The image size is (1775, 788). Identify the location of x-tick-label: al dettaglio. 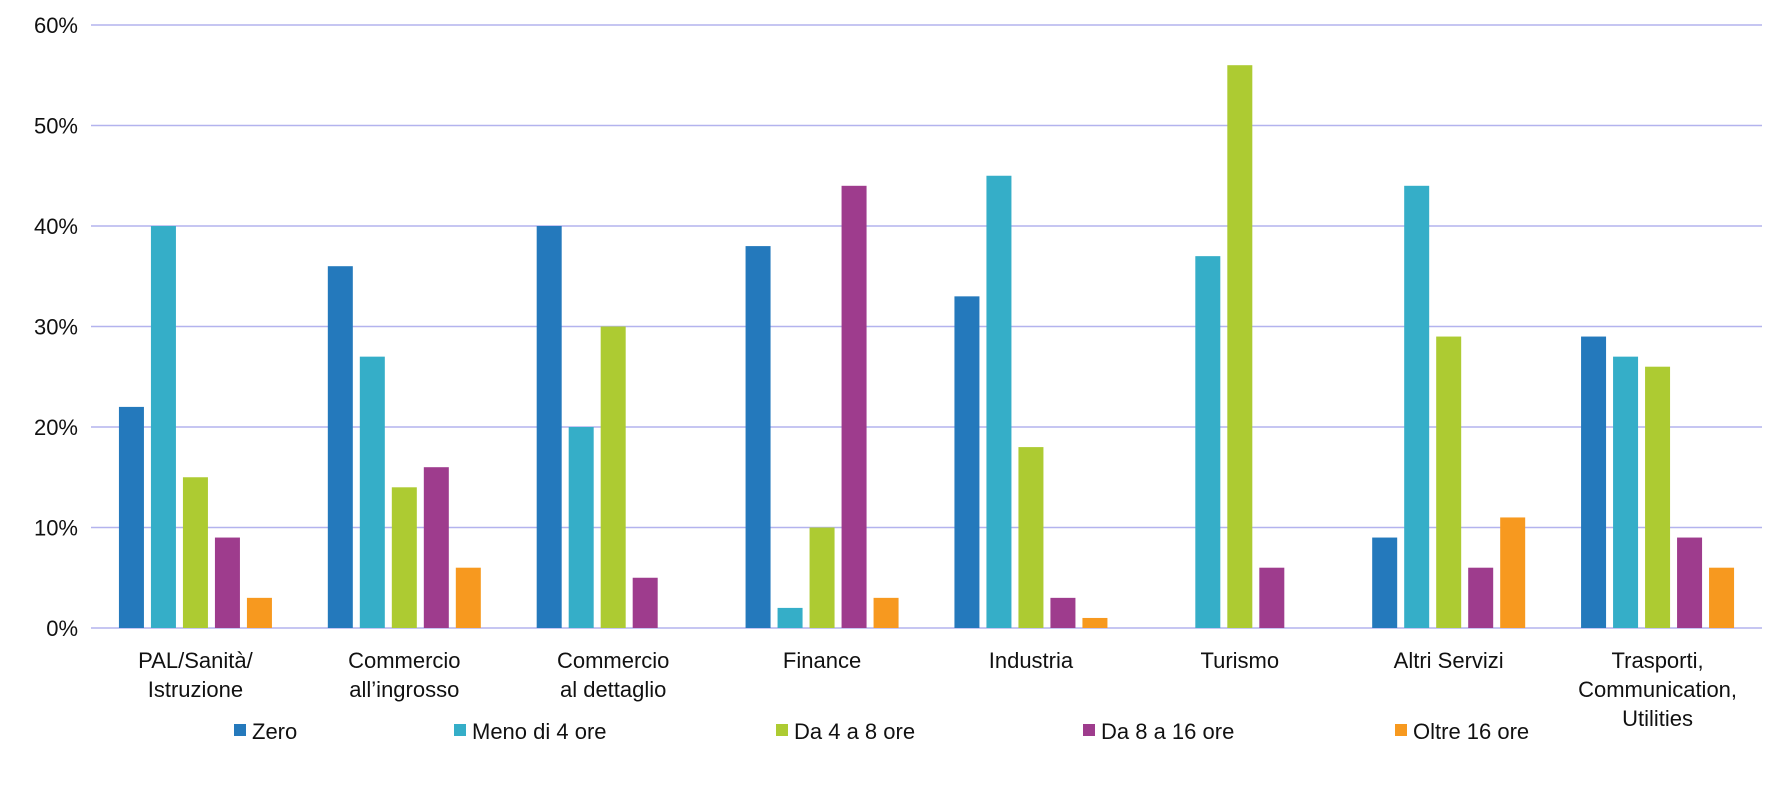
(613, 689).